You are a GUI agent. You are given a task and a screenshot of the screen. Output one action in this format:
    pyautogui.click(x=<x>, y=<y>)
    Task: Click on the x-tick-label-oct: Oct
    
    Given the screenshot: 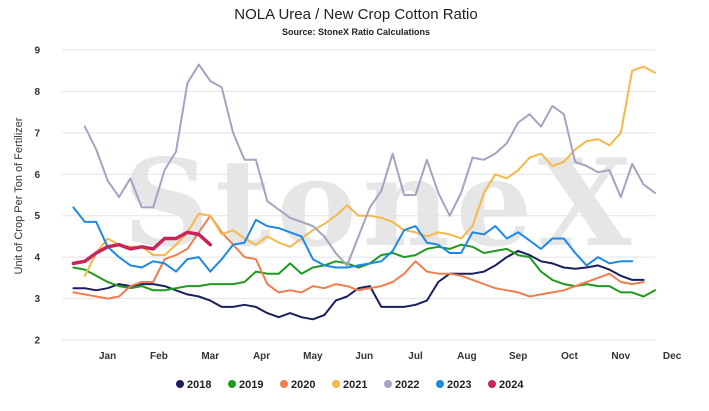 What is the action you would take?
    pyautogui.click(x=569, y=356)
    